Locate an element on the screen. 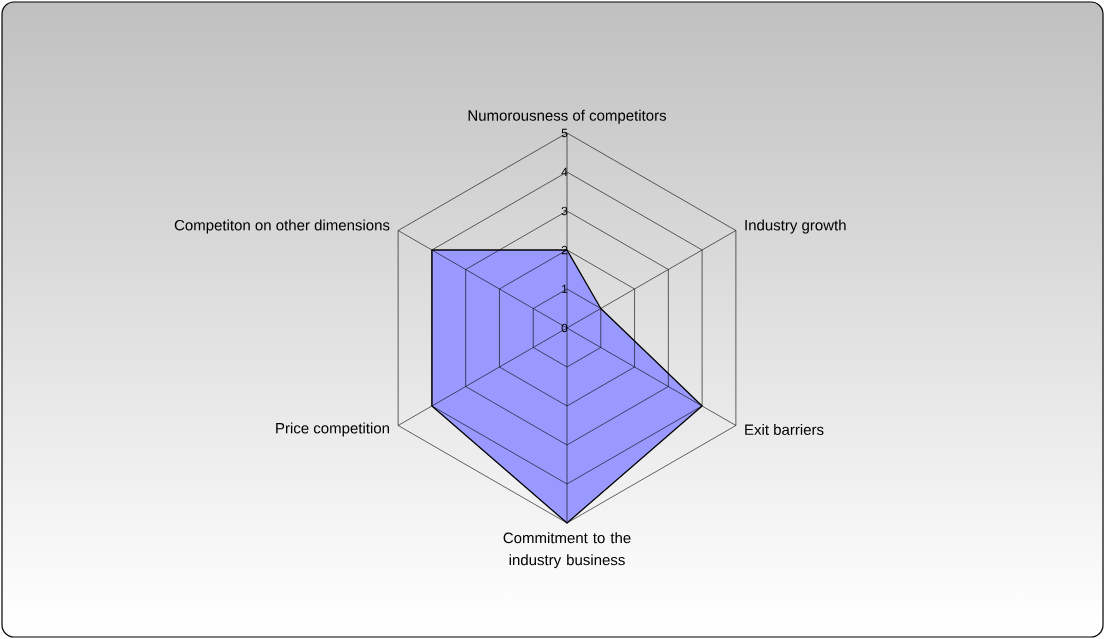  spoke-label: Numorousness of competitors is located at coordinates (567, 116).